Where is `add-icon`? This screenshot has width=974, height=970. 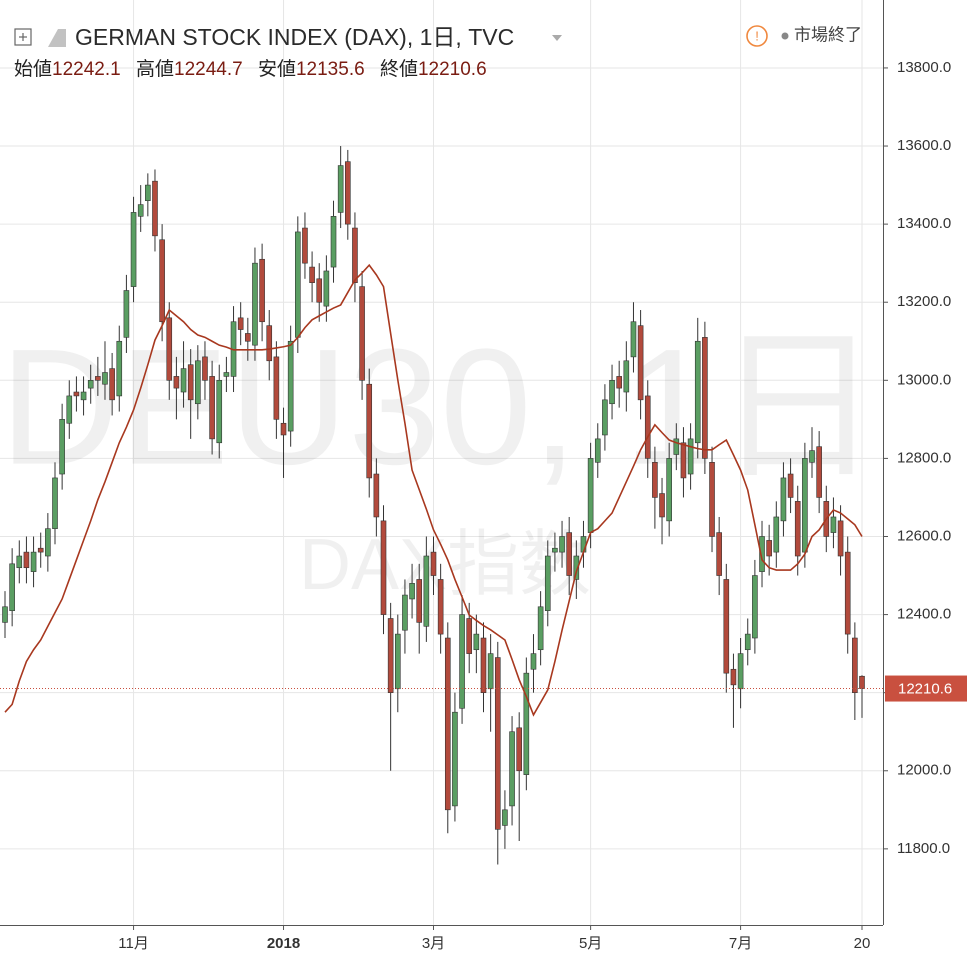 add-icon is located at coordinates (23, 37).